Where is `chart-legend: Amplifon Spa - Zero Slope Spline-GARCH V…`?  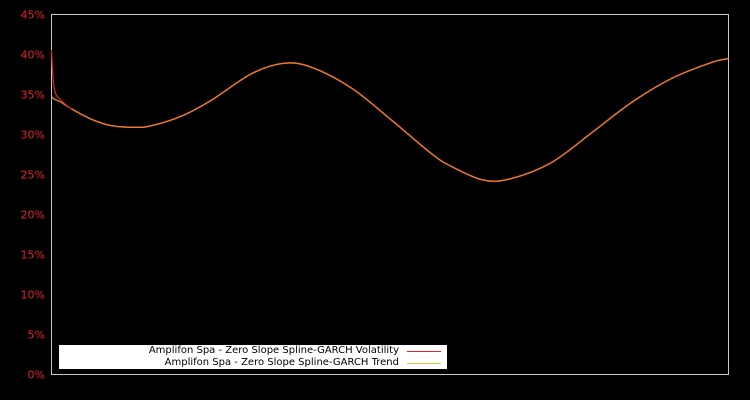
chart-legend: Amplifon Spa - Zero Slope Spline-GARCH V… is located at coordinates (253, 357).